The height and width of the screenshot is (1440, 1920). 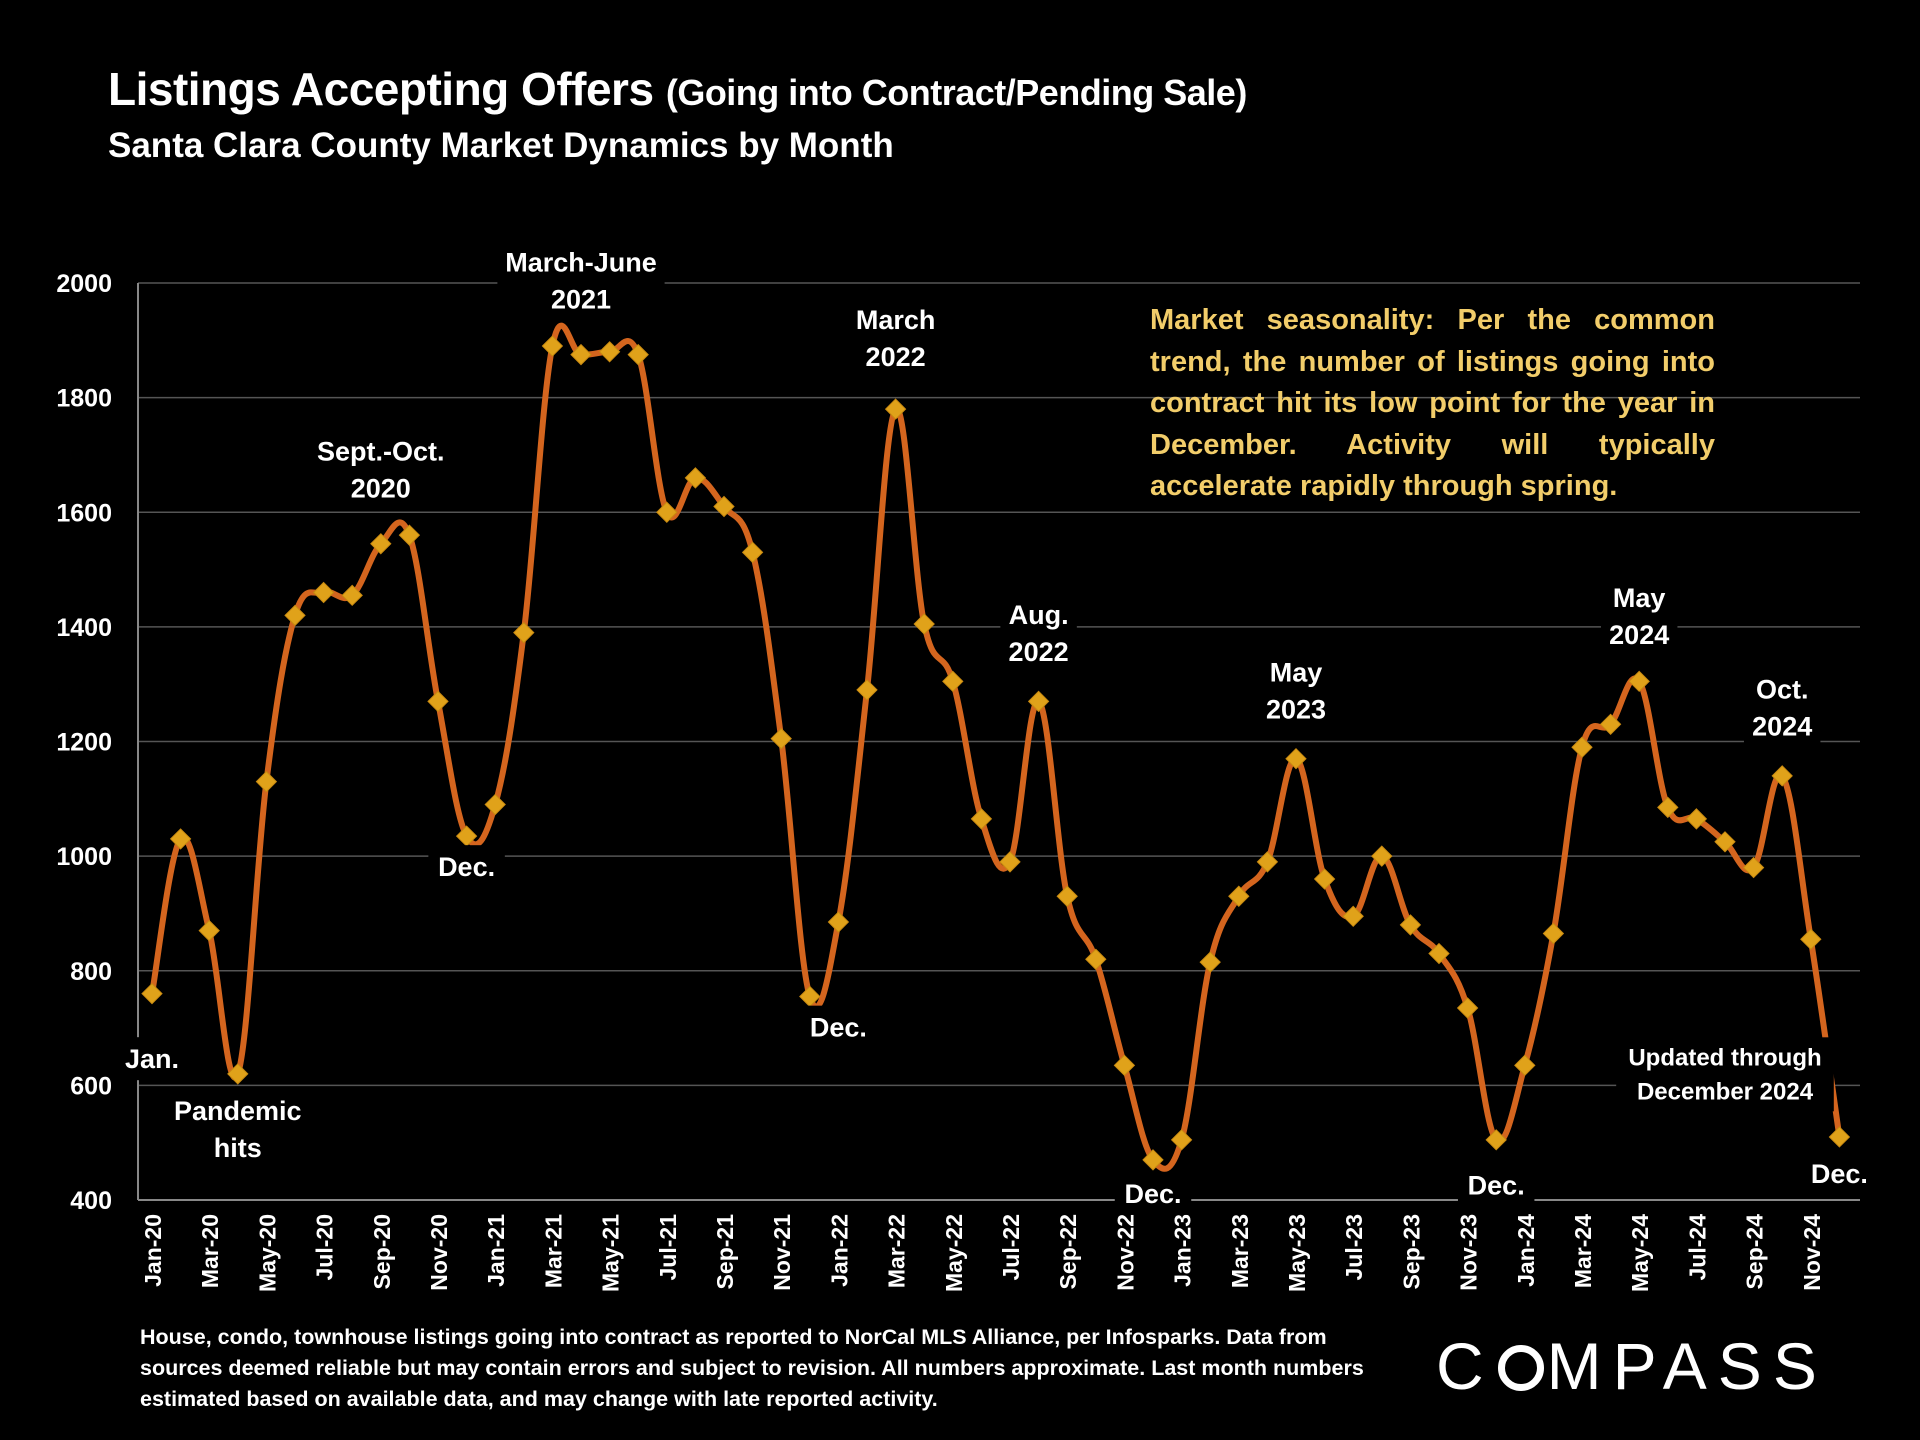 What do you see at coordinates (1469, 1252) in the screenshot?
I see `x-tick-label: Nov-23` at bounding box center [1469, 1252].